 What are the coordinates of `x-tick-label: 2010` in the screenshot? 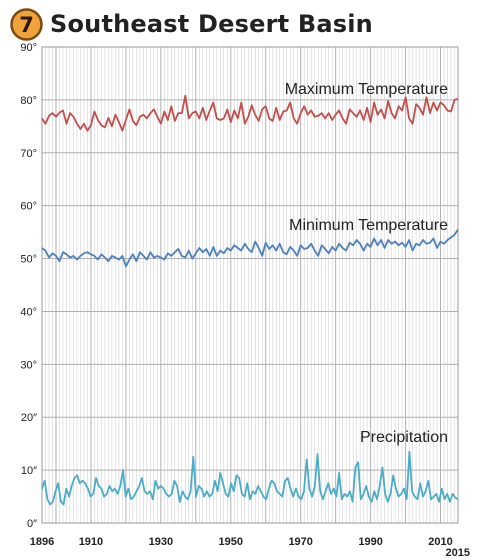 It's located at (440, 542).